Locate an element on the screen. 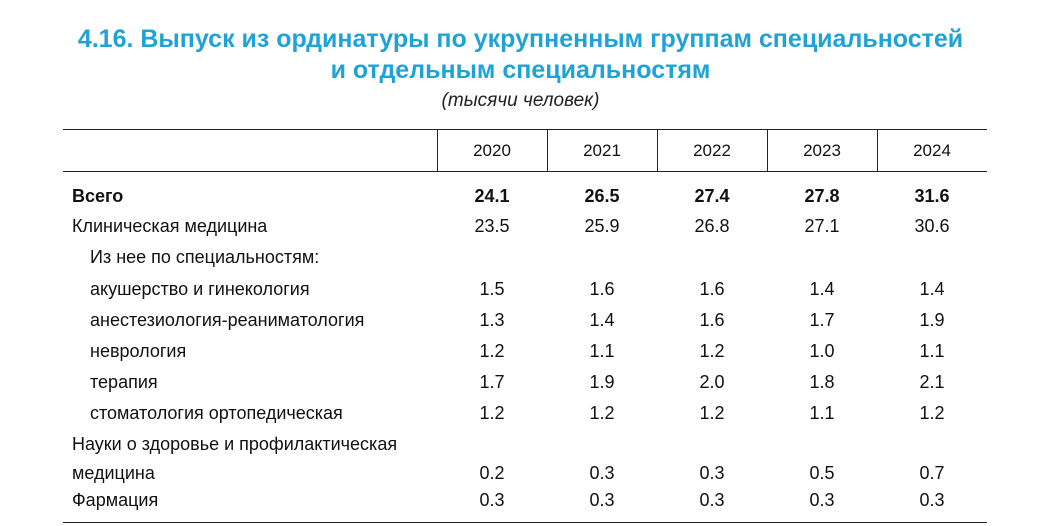  row-therapy: терапия 1.7 1.9 2.0 1.8 2.1 is located at coordinates (520, 382).